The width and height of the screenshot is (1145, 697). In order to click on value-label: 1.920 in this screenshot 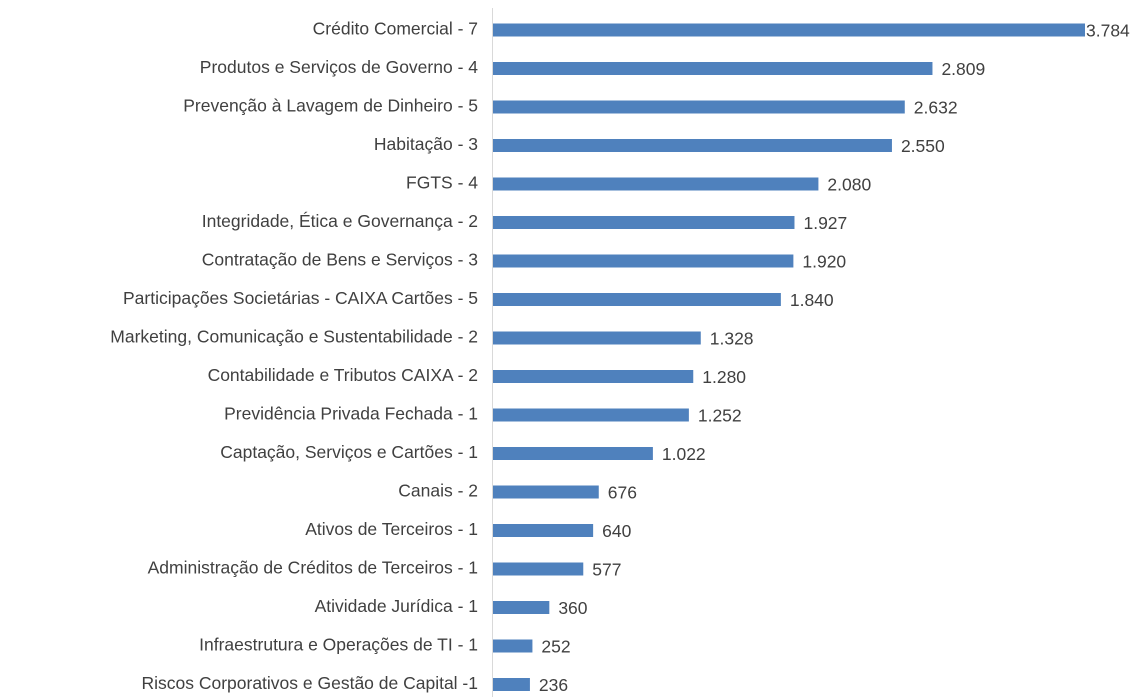, I will do `click(824, 262)`.